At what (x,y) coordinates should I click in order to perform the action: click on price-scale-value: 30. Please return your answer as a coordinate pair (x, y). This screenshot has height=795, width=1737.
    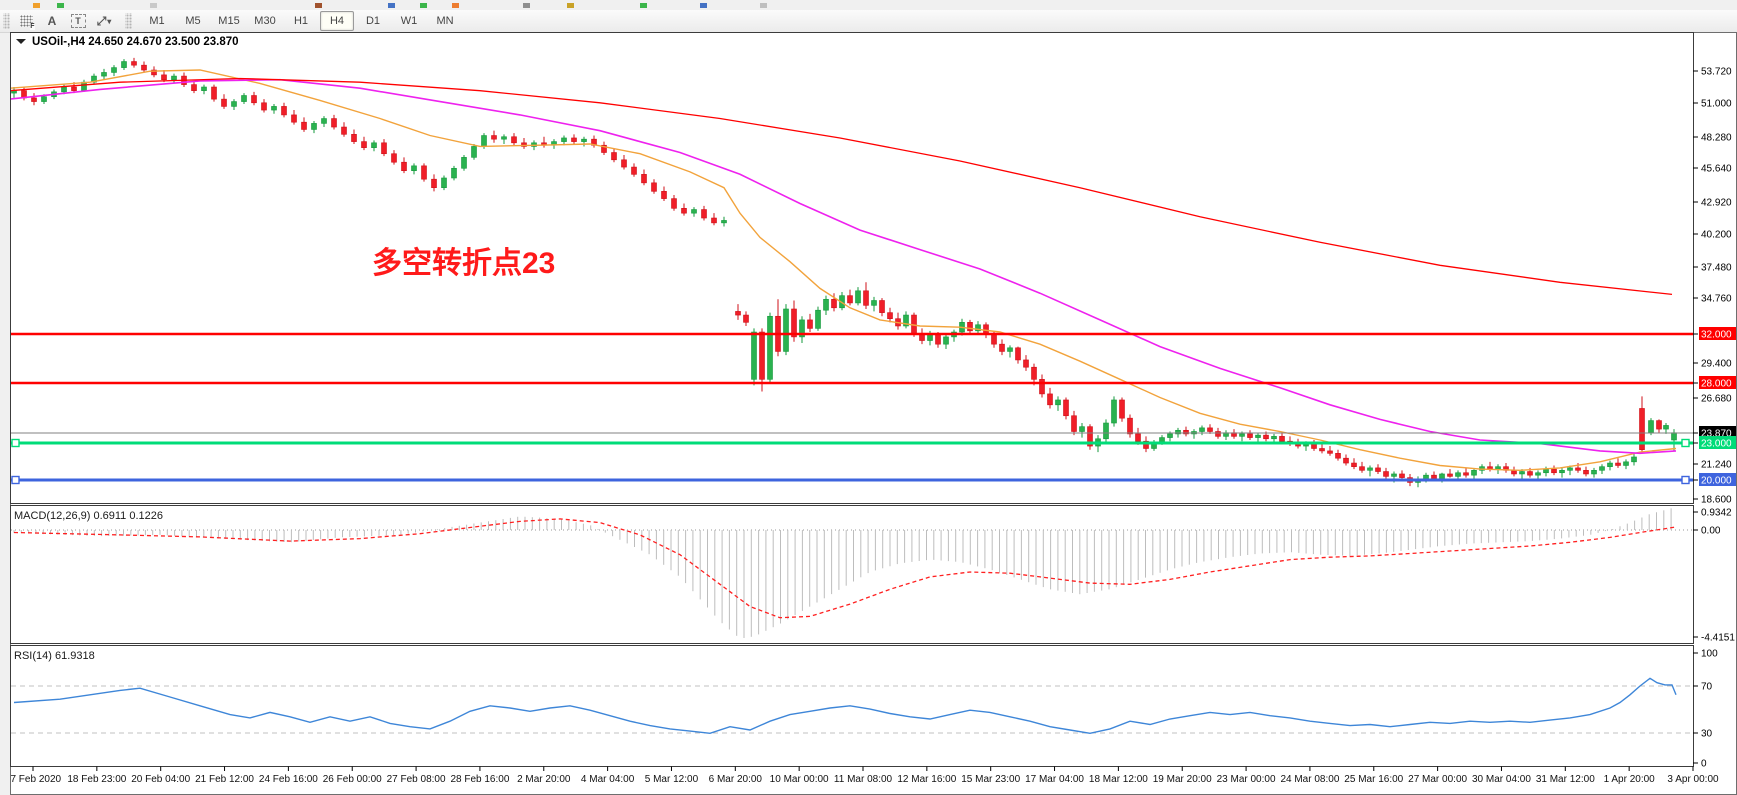
    Looking at the image, I should click on (1707, 734).